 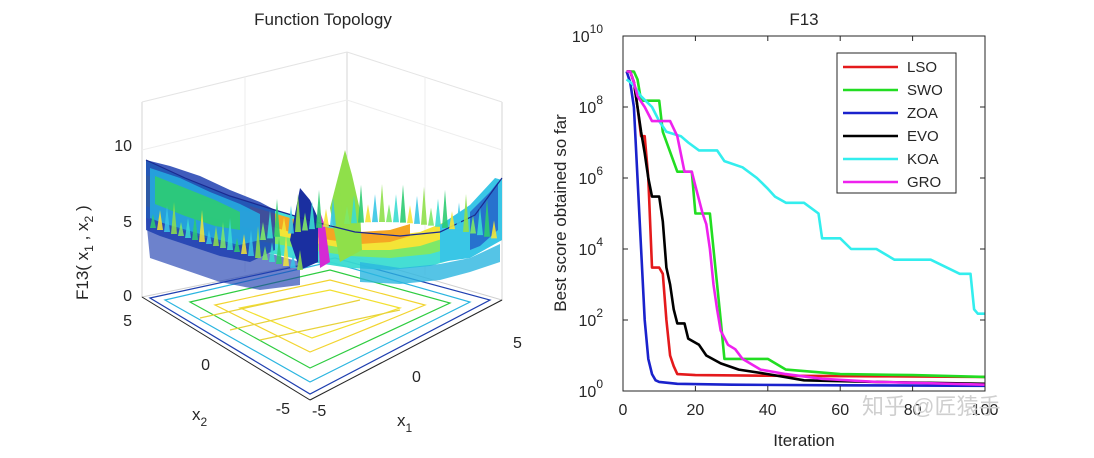 What do you see at coordinates (891, 136) in the screenshot?
I see `legend-entry-evo: EVO` at bounding box center [891, 136].